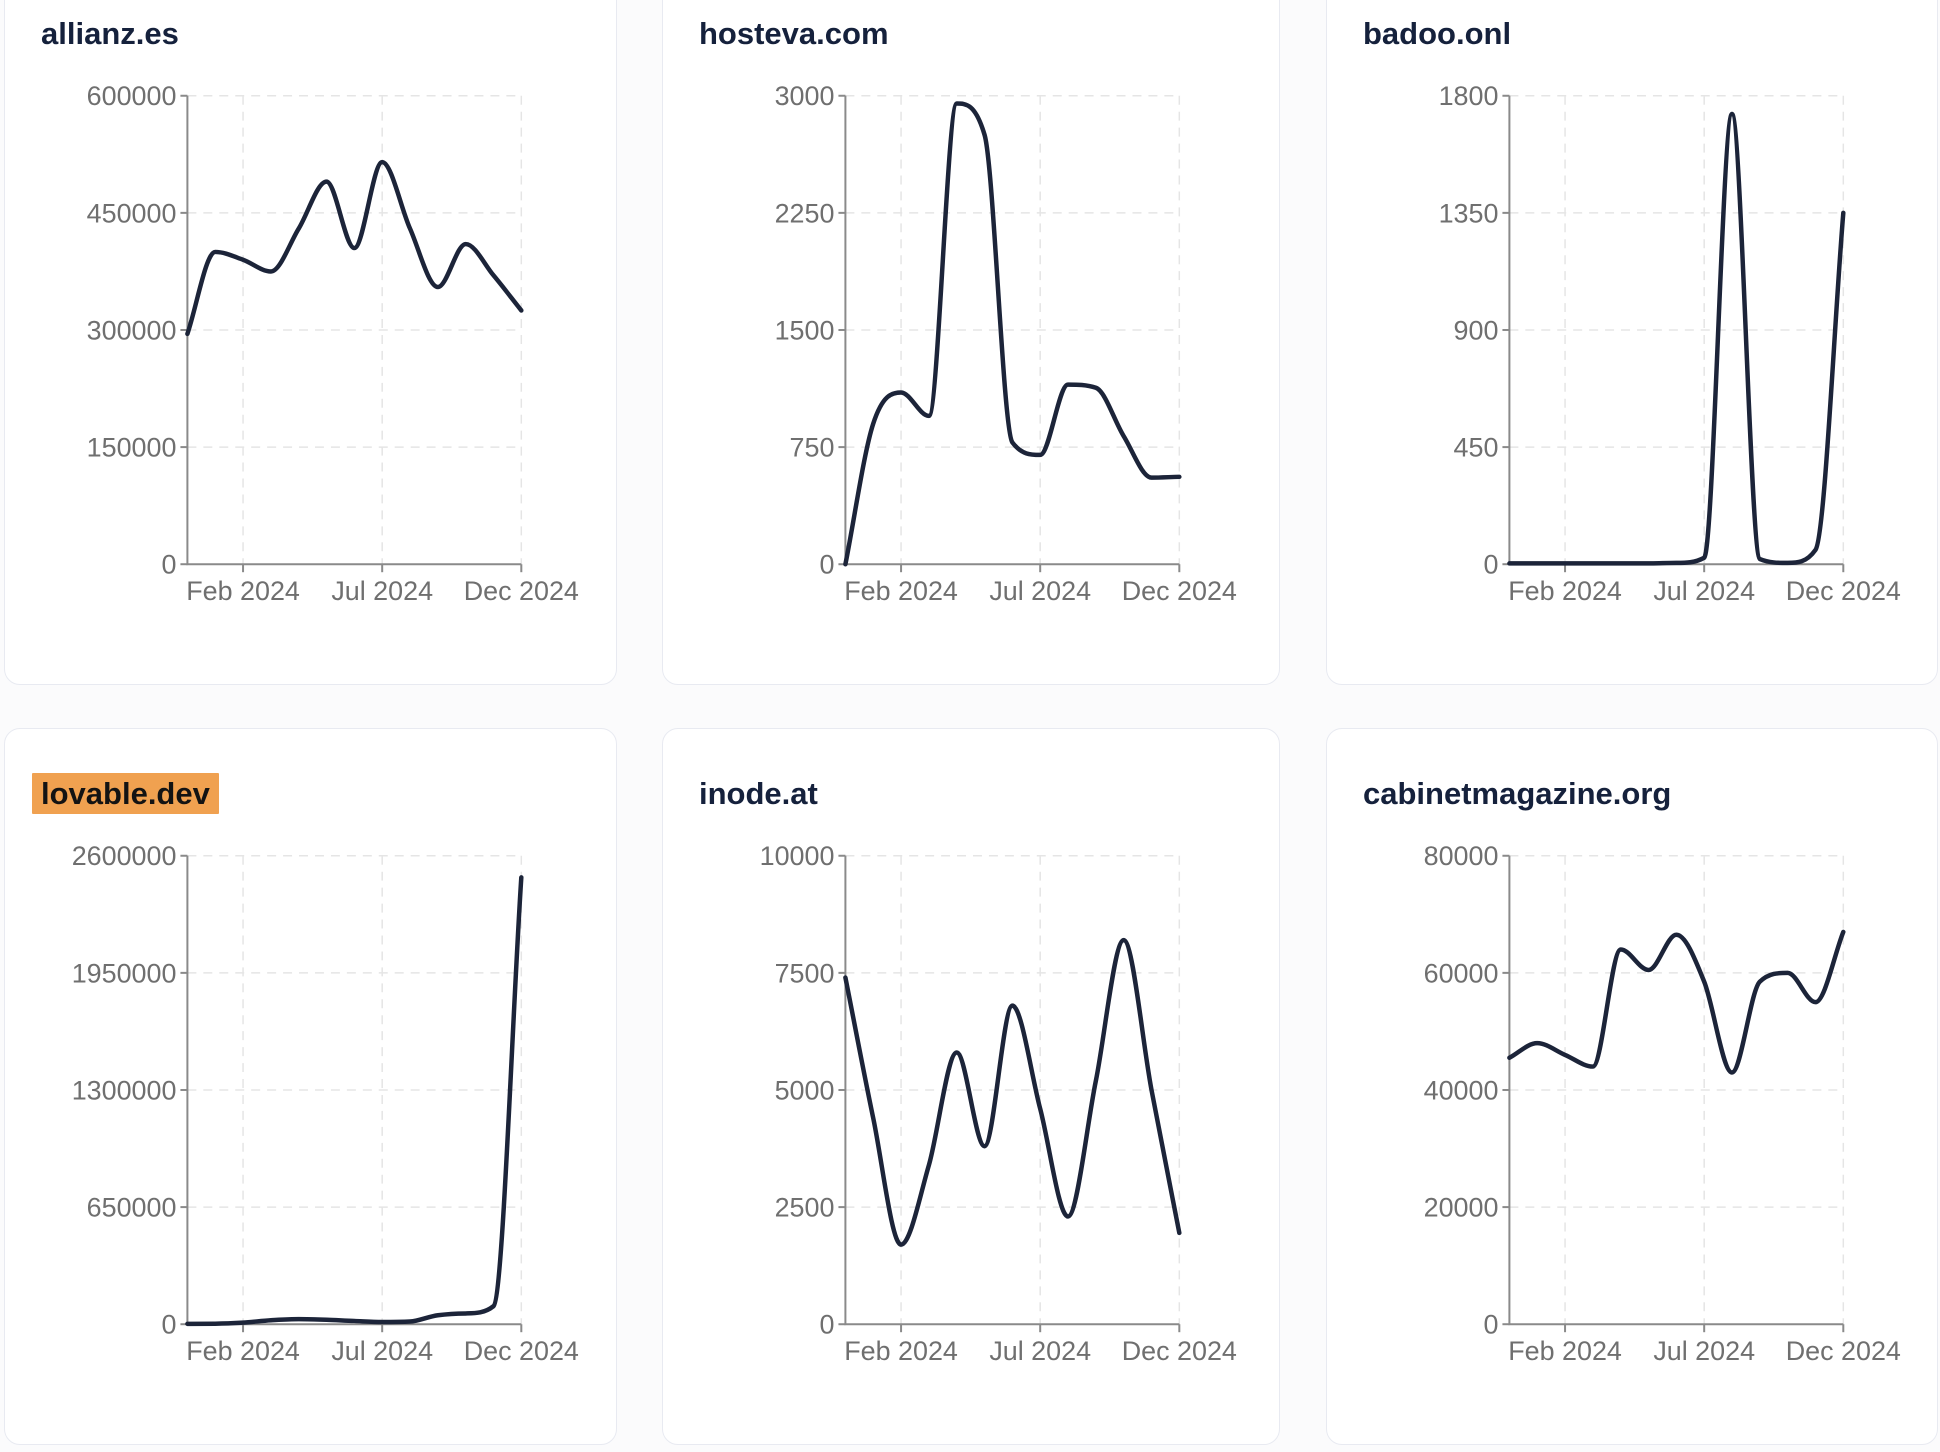 Image resolution: width=1940 pixels, height=1452 pixels. What do you see at coordinates (132, 96) in the screenshot?
I see `y-tick-label: 600000` at bounding box center [132, 96].